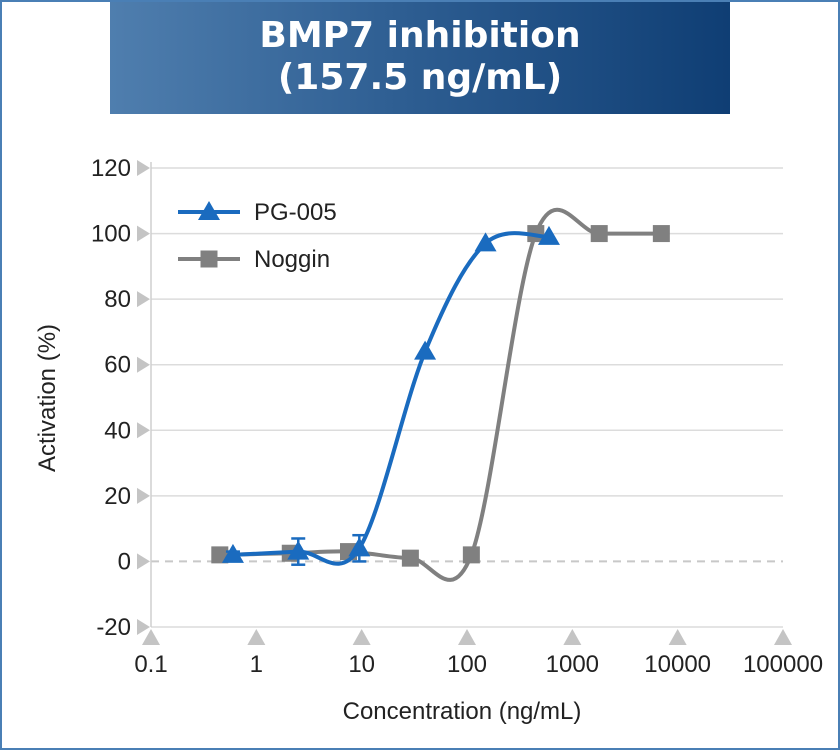 Image resolution: width=840 pixels, height=750 pixels. I want to click on x-tick-label: 100, so click(467, 664).